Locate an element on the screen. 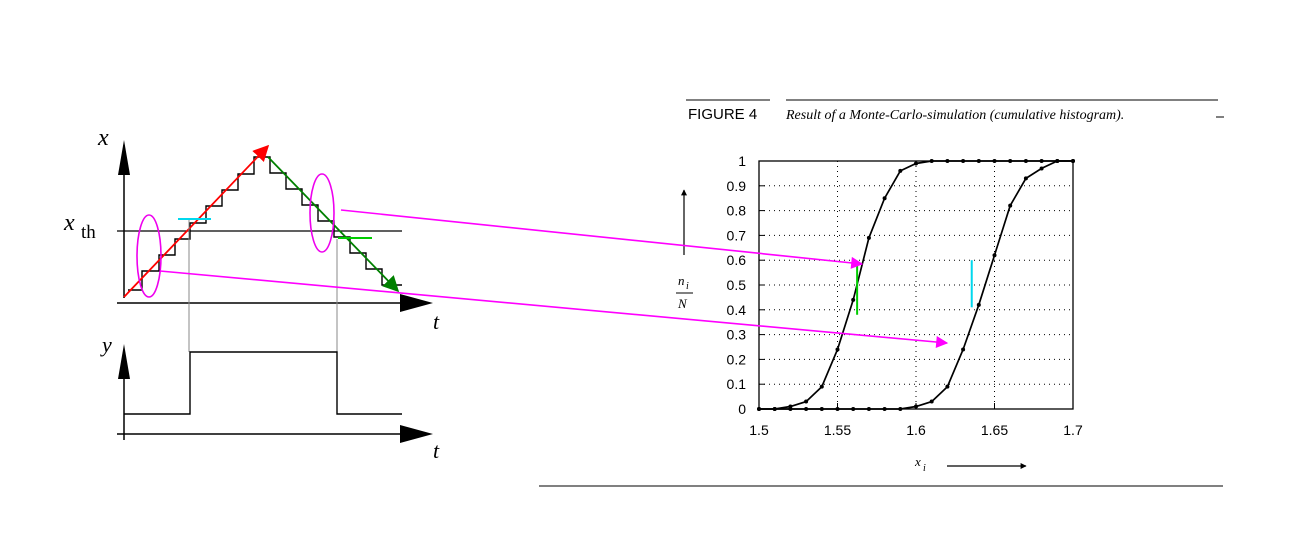  y-tick-label: 0.8 is located at coordinates (737, 211).